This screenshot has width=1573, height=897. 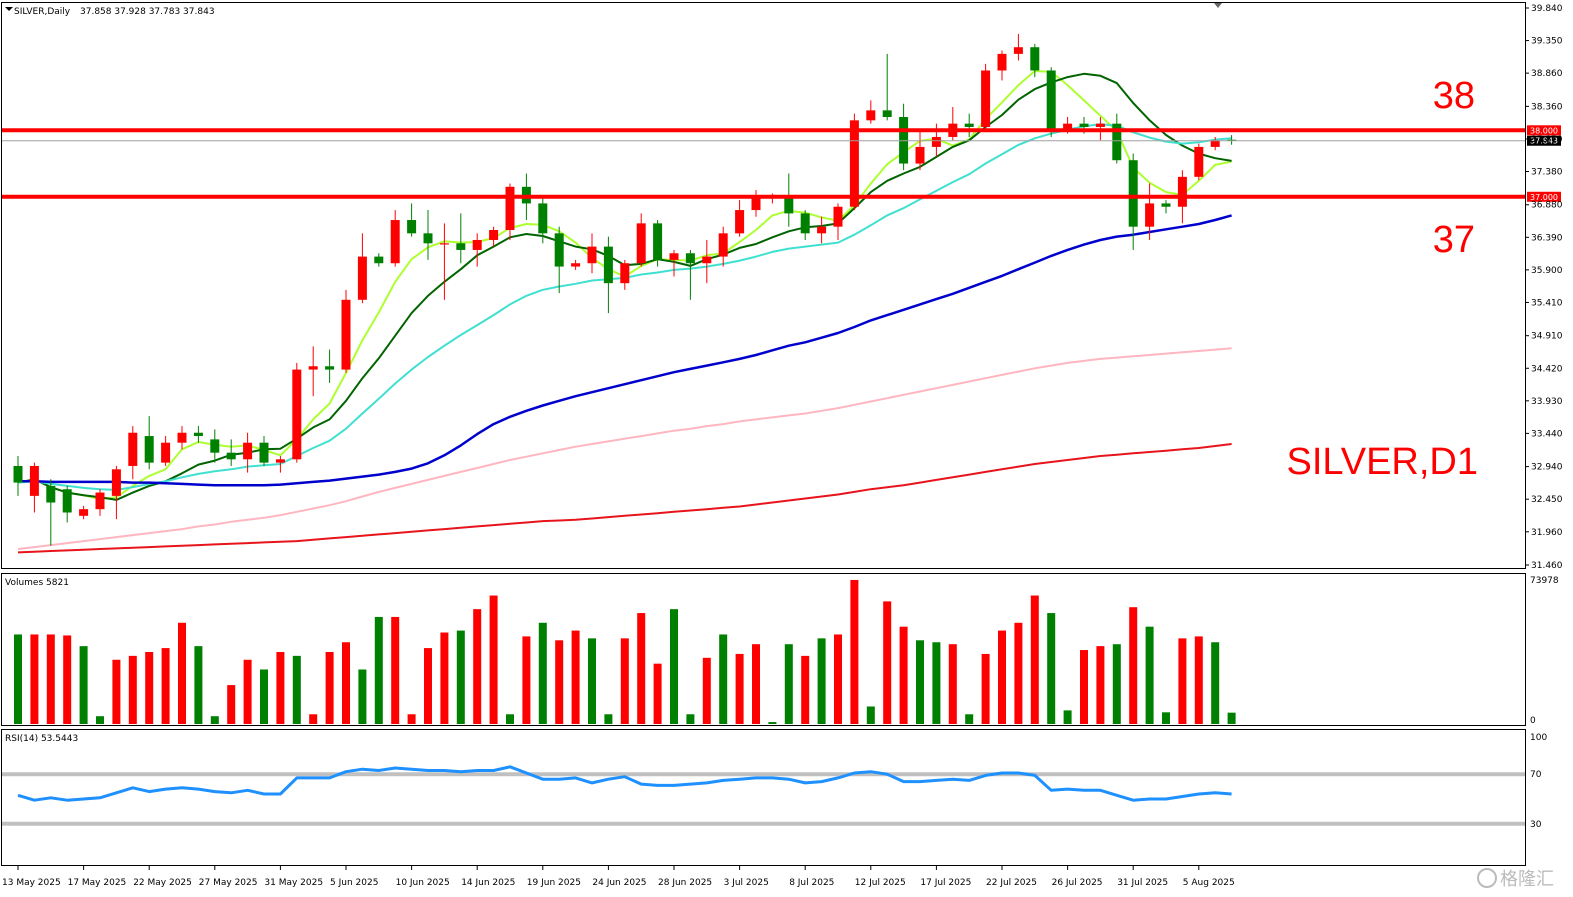 I want to click on time-tick-label: 26 Jul 2025, so click(x=1077, y=883).